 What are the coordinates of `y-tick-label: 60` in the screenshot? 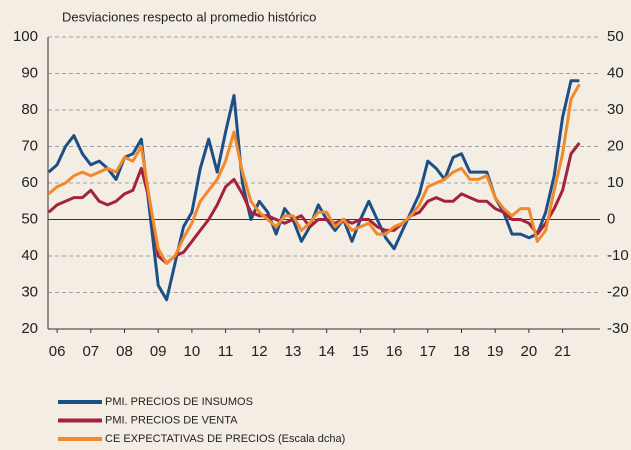 It's located at (29, 182).